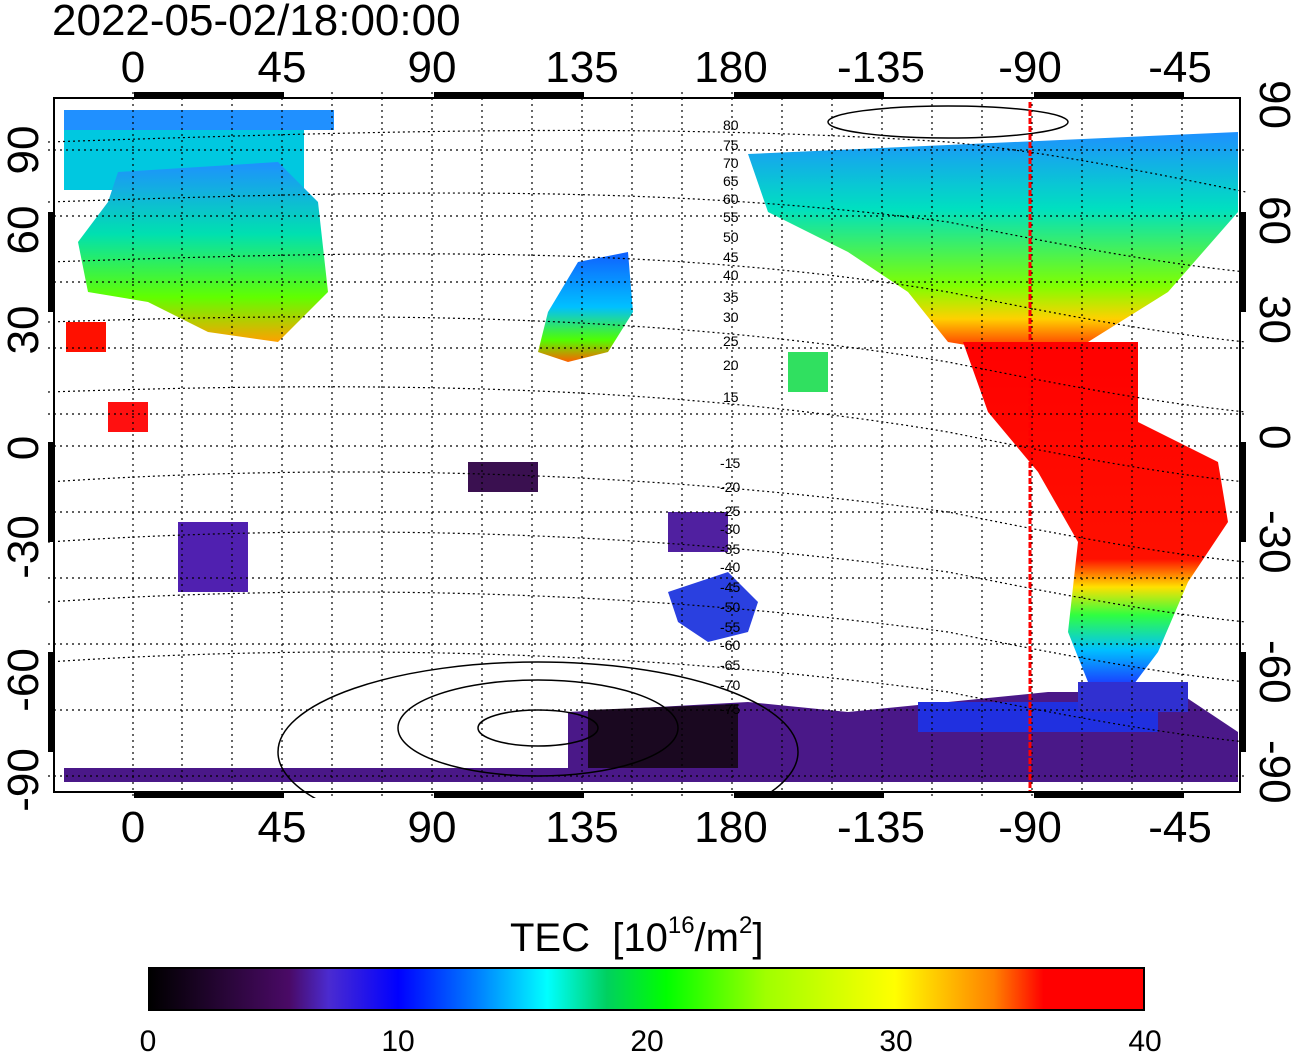  Describe the element at coordinates (1272, 772) in the screenshot. I see `lat-tick-right: -90` at that location.